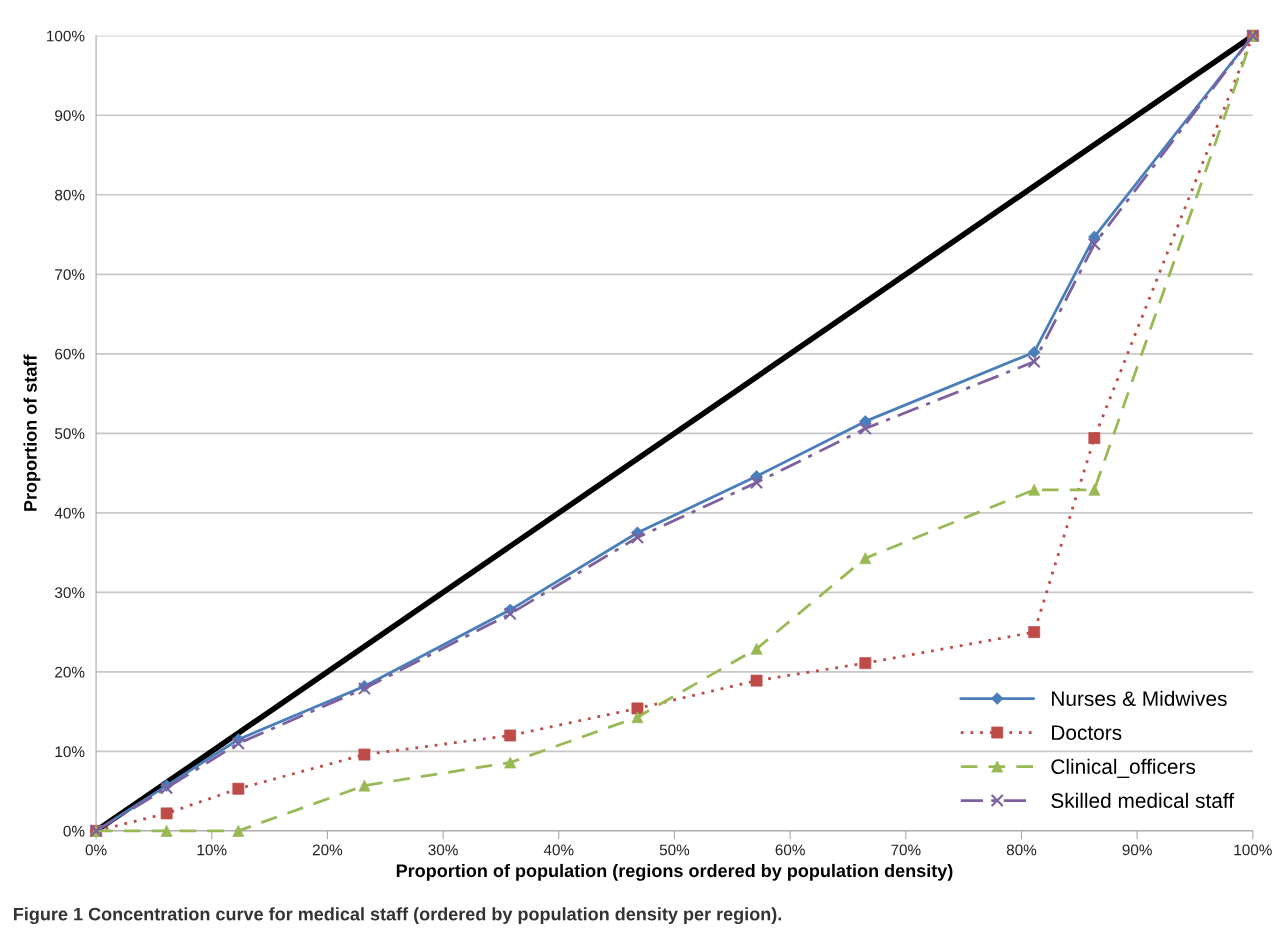 This screenshot has height=941, width=1281. I want to click on x-tick-label: 20%, so click(327, 850).